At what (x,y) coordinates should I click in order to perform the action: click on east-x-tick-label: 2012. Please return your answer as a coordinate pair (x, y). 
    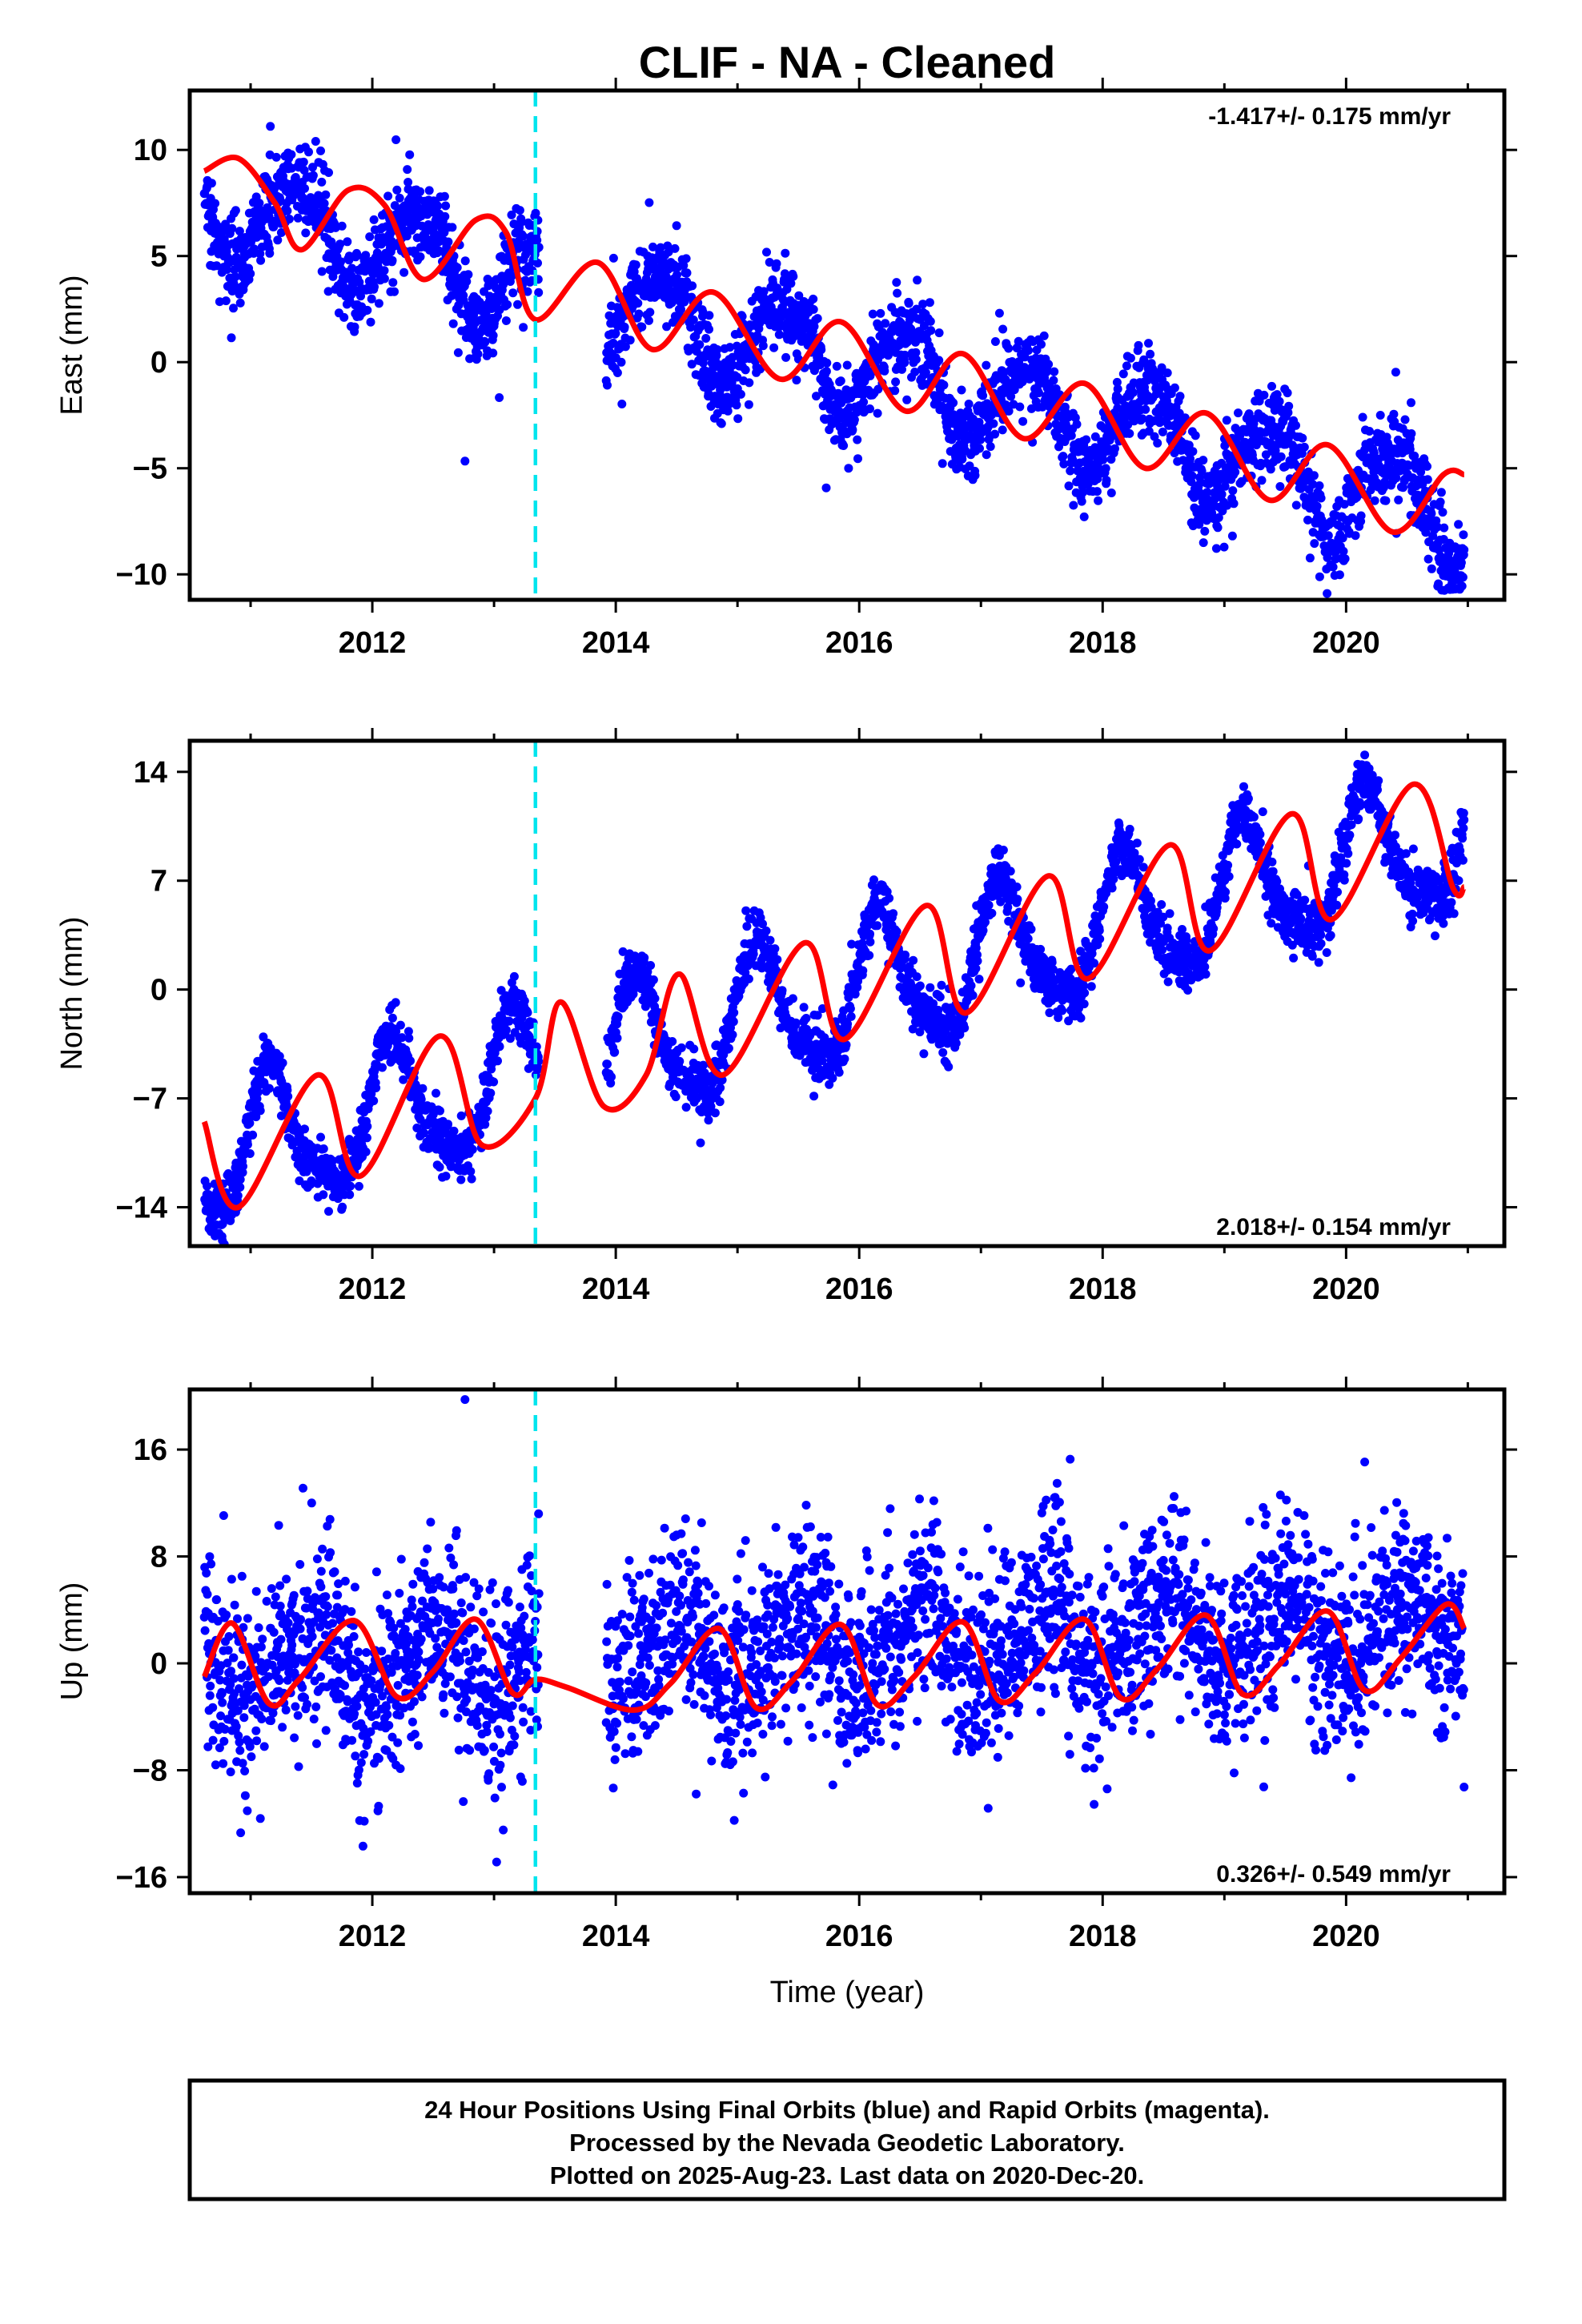
    Looking at the image, I should click on (373, 643).